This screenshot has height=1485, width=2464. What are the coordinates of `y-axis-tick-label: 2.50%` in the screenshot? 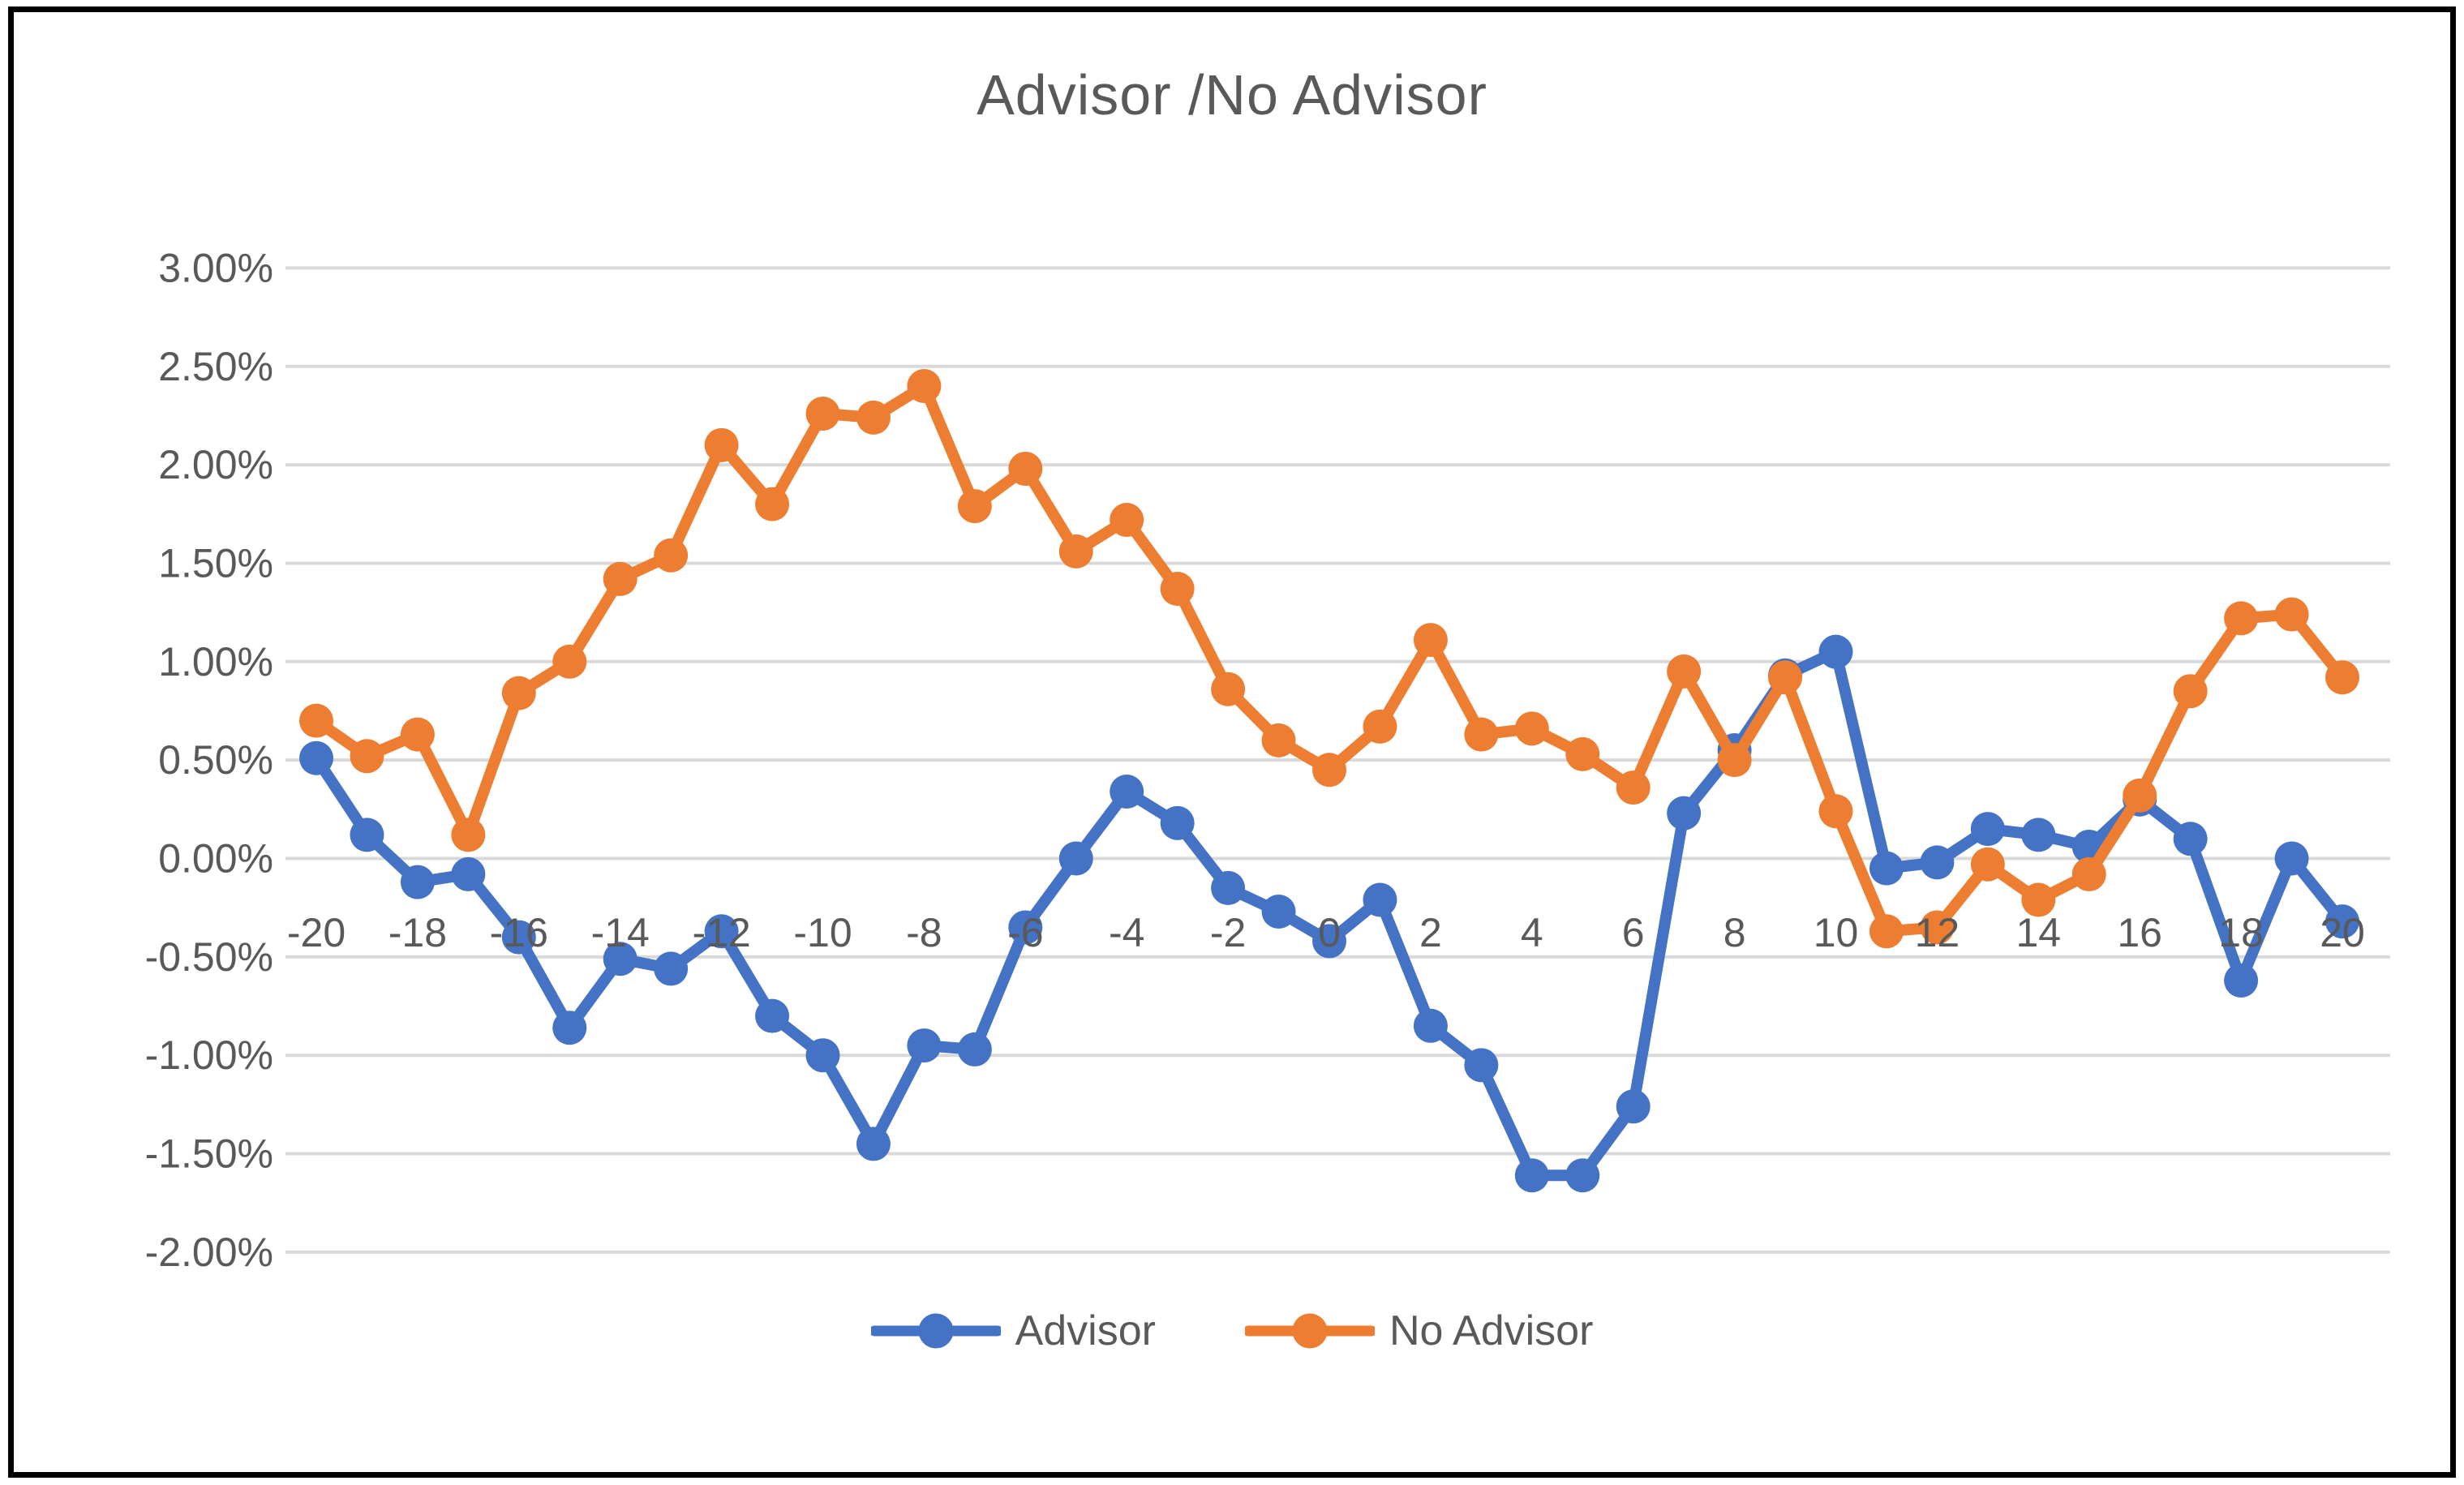 It's located at (216, 367).